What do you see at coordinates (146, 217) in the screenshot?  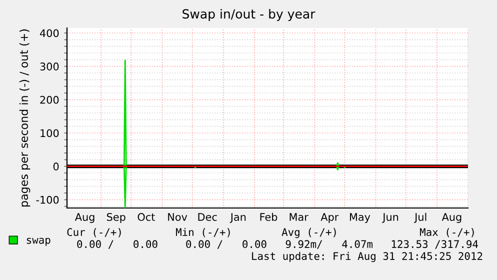 I see `x-tick-label: Oct` at bounding box center [146, 217].